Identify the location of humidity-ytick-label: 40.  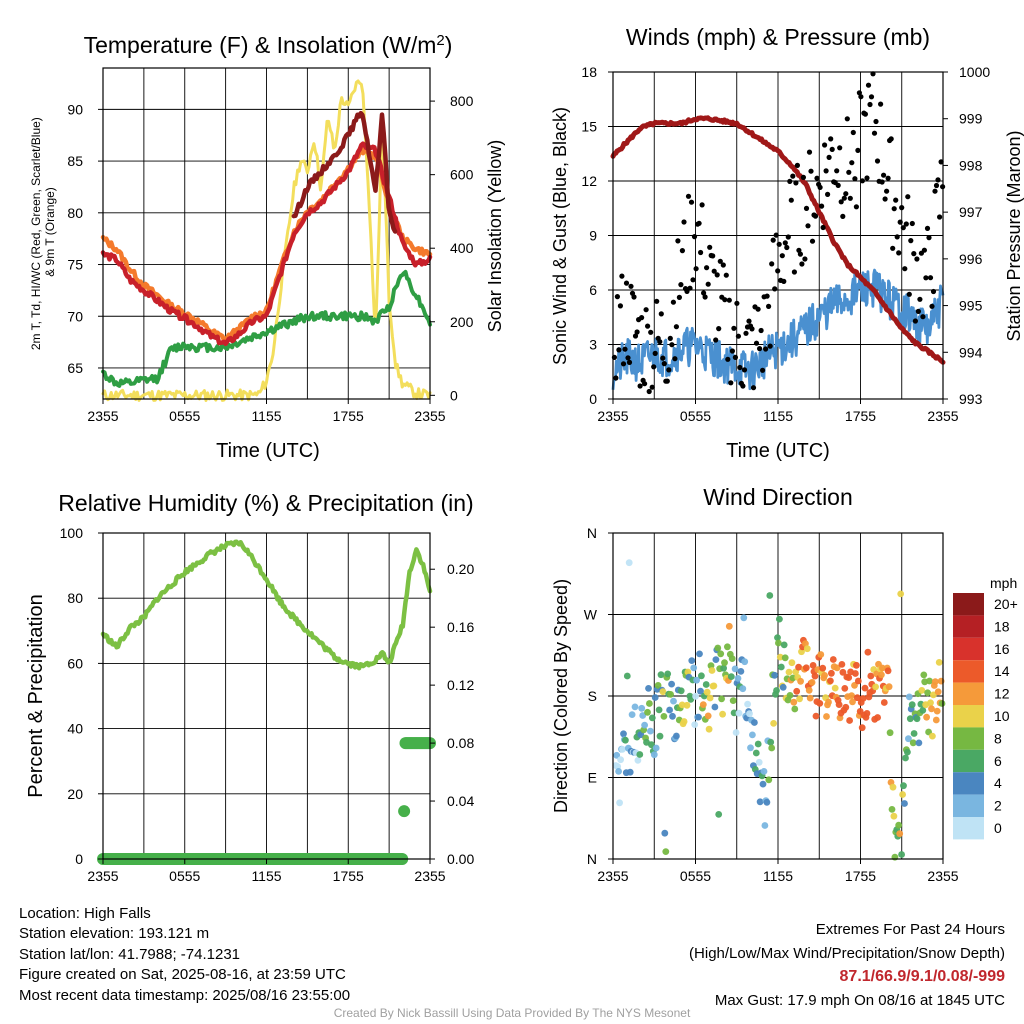
(75, 729).